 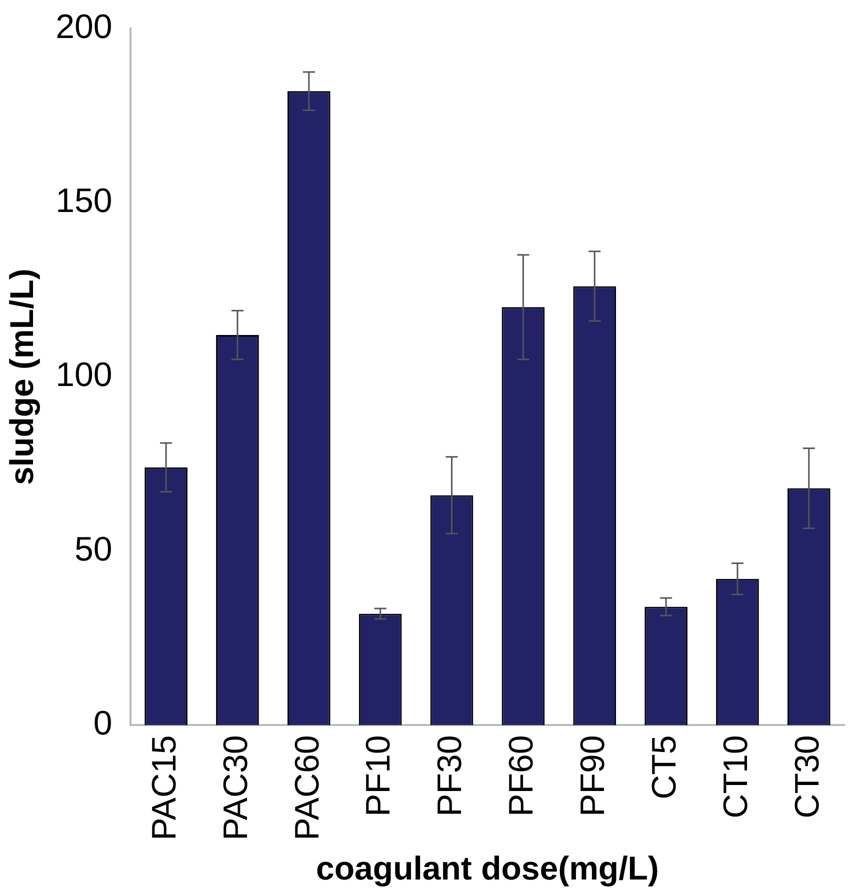 I want to click on x-tick-label: PF90, so click(x=593, y=775).